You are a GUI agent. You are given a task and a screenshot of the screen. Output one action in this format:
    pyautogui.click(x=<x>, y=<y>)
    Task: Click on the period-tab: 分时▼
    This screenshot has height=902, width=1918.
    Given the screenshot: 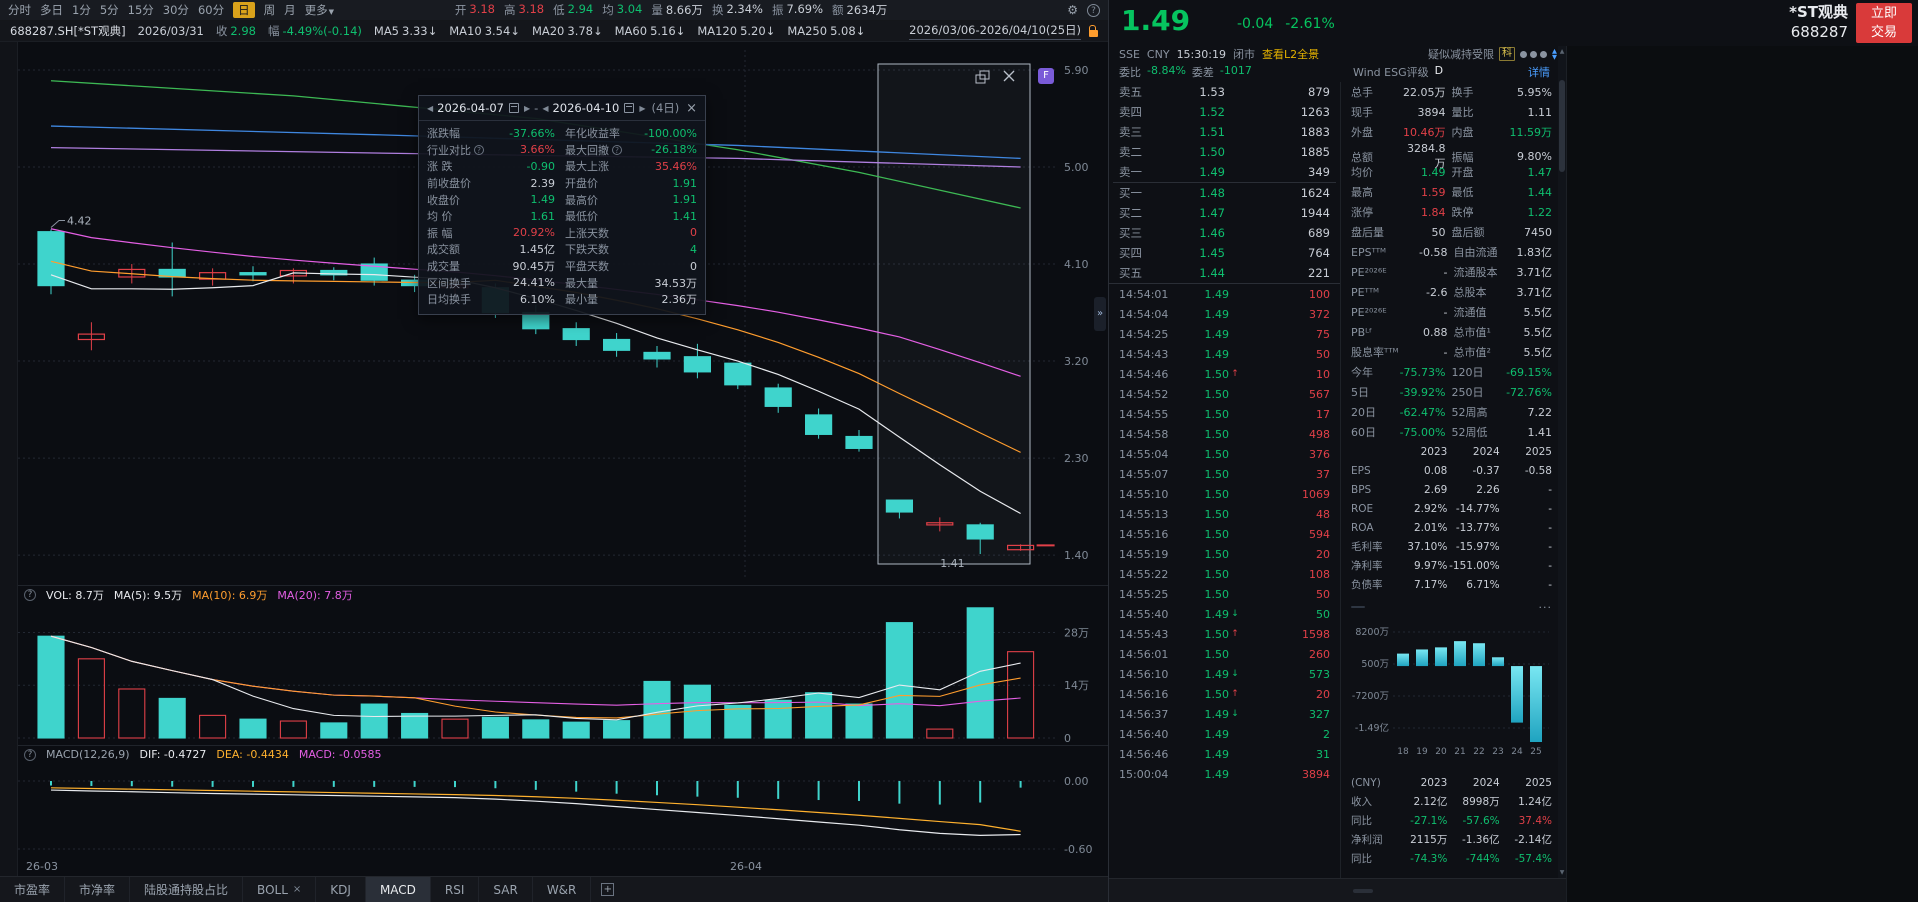 What is the action you would take?
    pyautogui.click(x=19, y=10)
    